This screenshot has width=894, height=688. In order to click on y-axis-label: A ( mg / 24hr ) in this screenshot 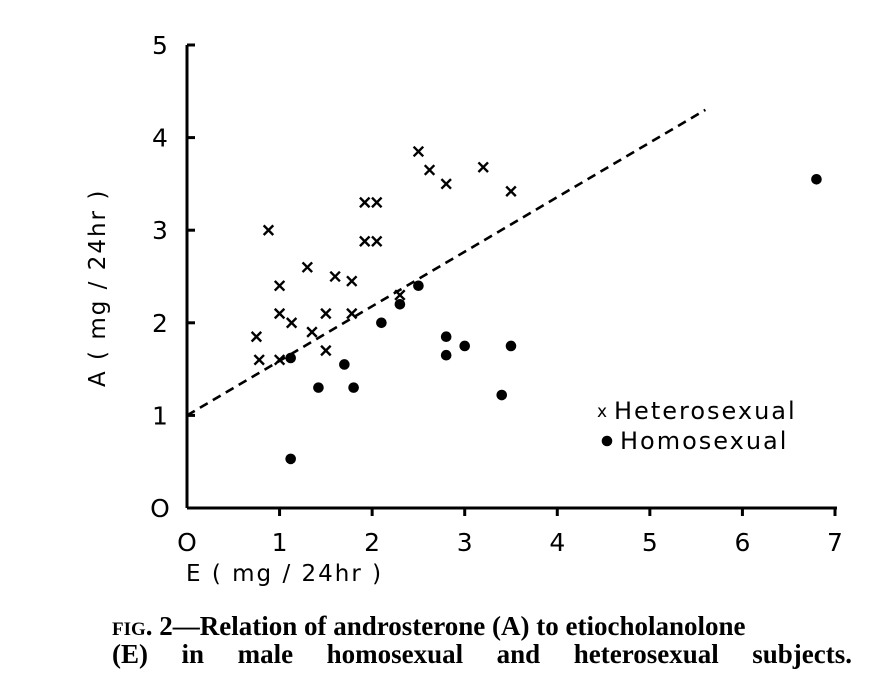, I will do `click(98, 288)`.